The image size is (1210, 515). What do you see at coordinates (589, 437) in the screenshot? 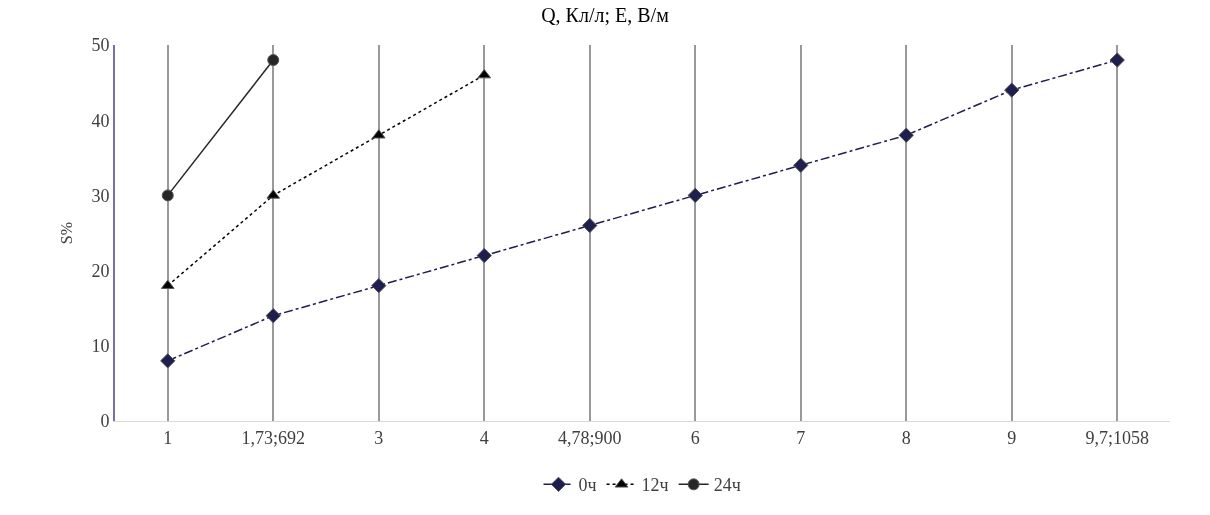
I see `x-tick-label: 4,78;900` at bounding box center [589, 437].